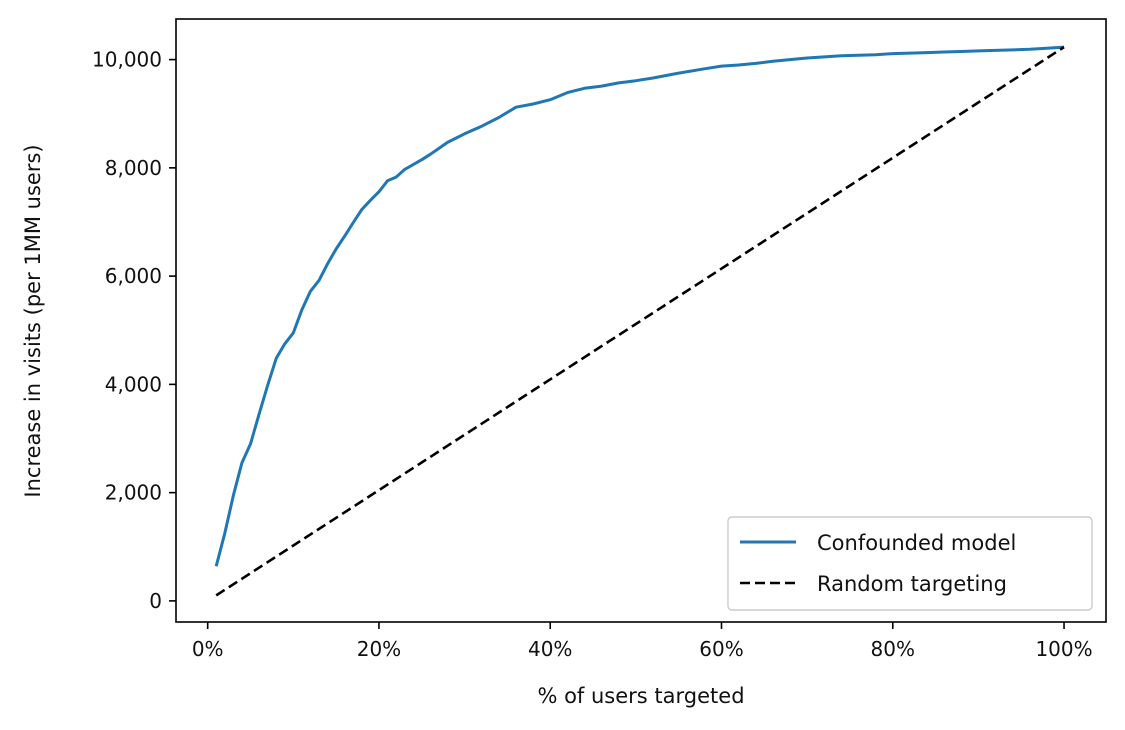 This screenshot has height=730, width=1125. What do you see at coordinates (155, 601) in the screenshot?
I see `y-tick-label: 0` at bounding box center [155, 601].